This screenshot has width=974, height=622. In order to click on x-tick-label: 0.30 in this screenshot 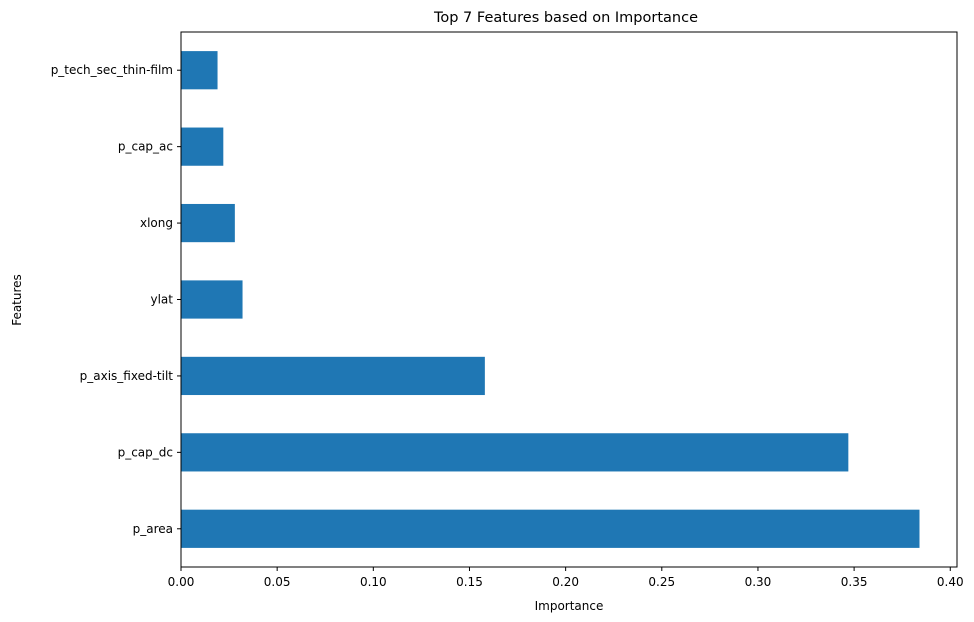, I will do `click(758, 582)`.